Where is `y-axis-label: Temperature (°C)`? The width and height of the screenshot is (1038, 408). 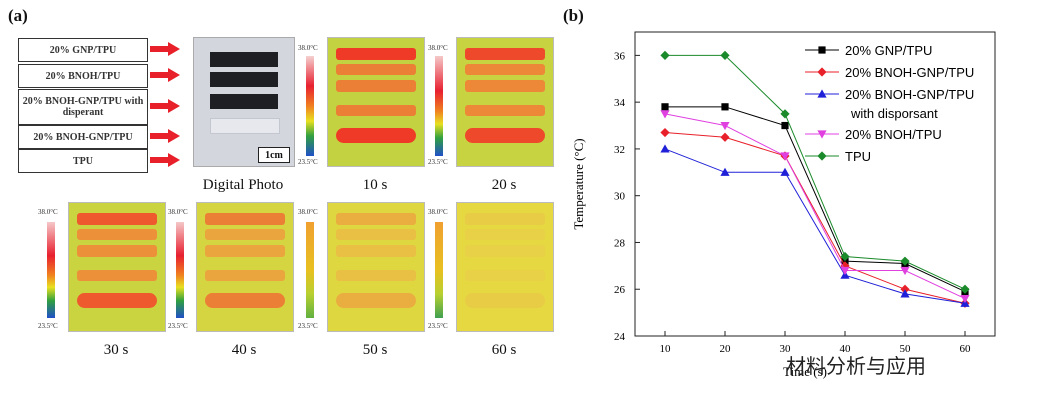 y-axis-label: Temperature (°C) is located at coordinates (578, 183).